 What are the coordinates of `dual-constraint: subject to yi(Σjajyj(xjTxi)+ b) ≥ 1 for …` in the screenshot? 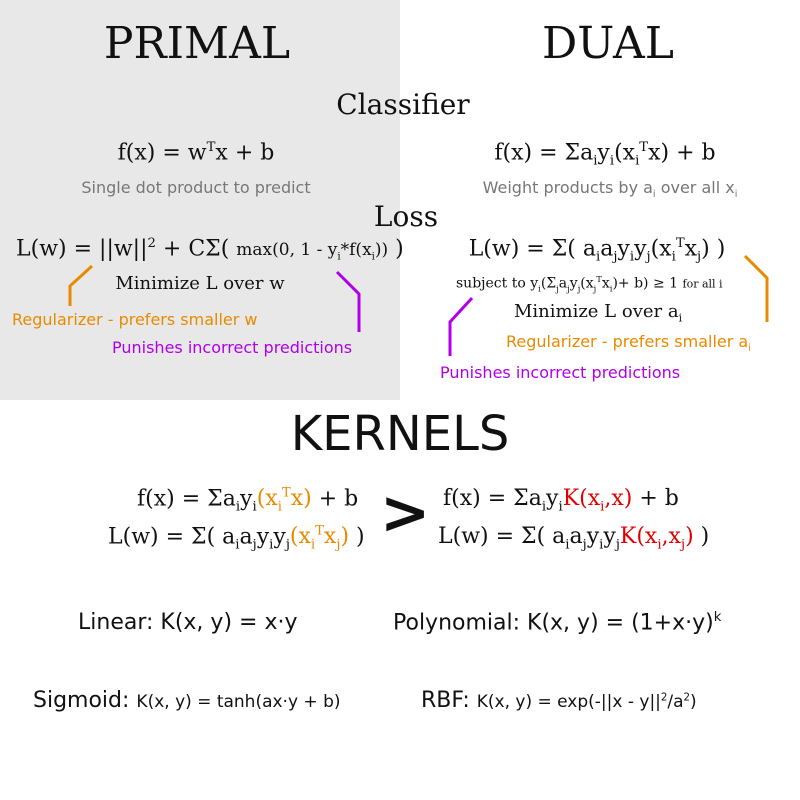 It's located at (589, 284).